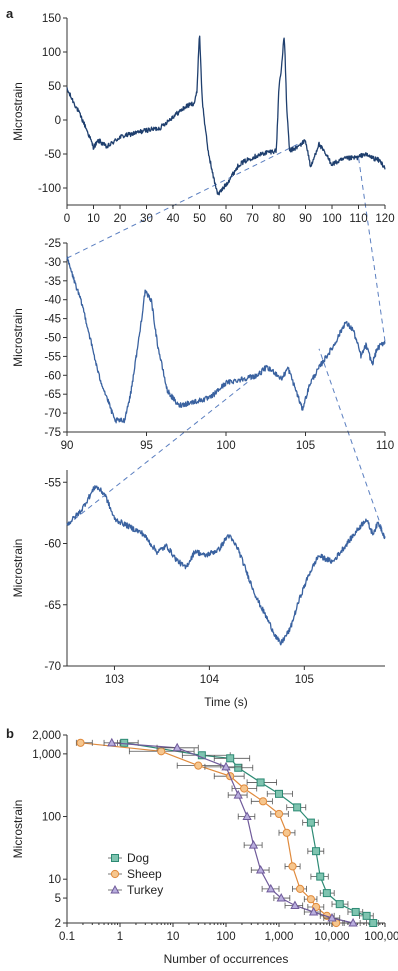 Image resolution: width=398 pixels, height=971 pixels. Describe the element at coordinates (52, 433) in the screenshot. I see `y-tick-label: -75` at that location.